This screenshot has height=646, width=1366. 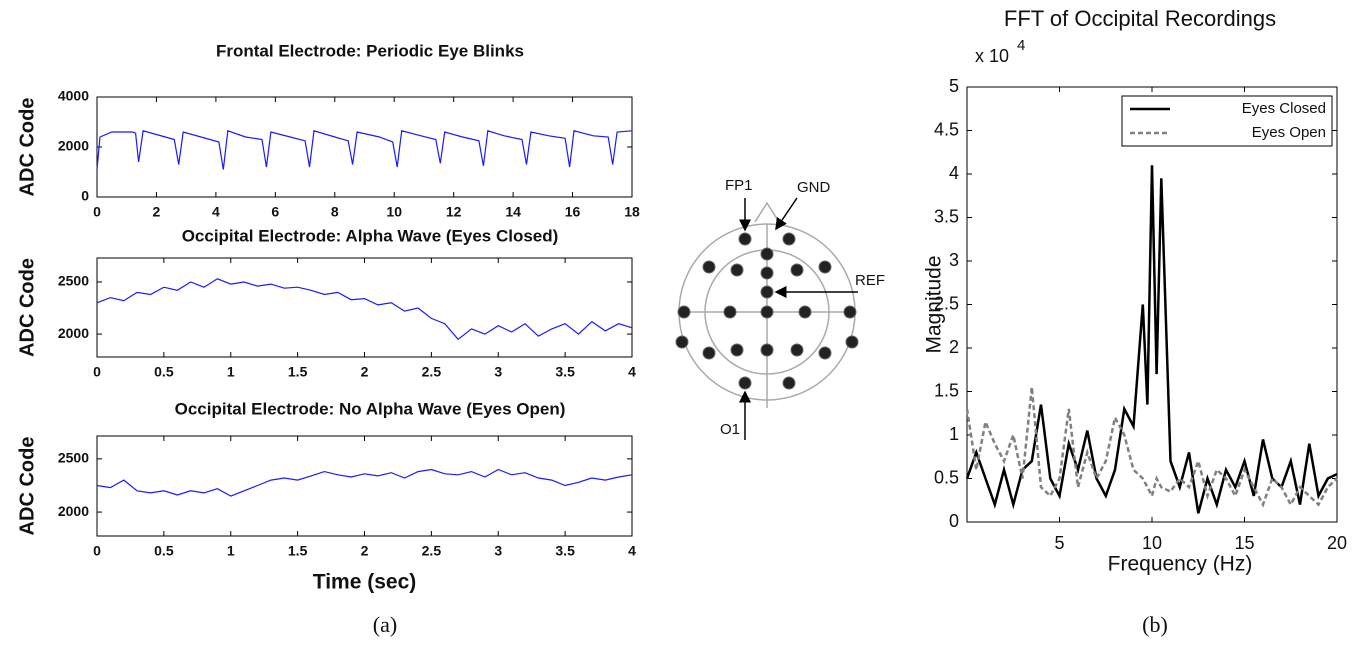 What do you see at coordinates (1021, 45) in the screenshot?
I see `axis-multiplier-exponent: 4` at bounding box center [1021, 45].